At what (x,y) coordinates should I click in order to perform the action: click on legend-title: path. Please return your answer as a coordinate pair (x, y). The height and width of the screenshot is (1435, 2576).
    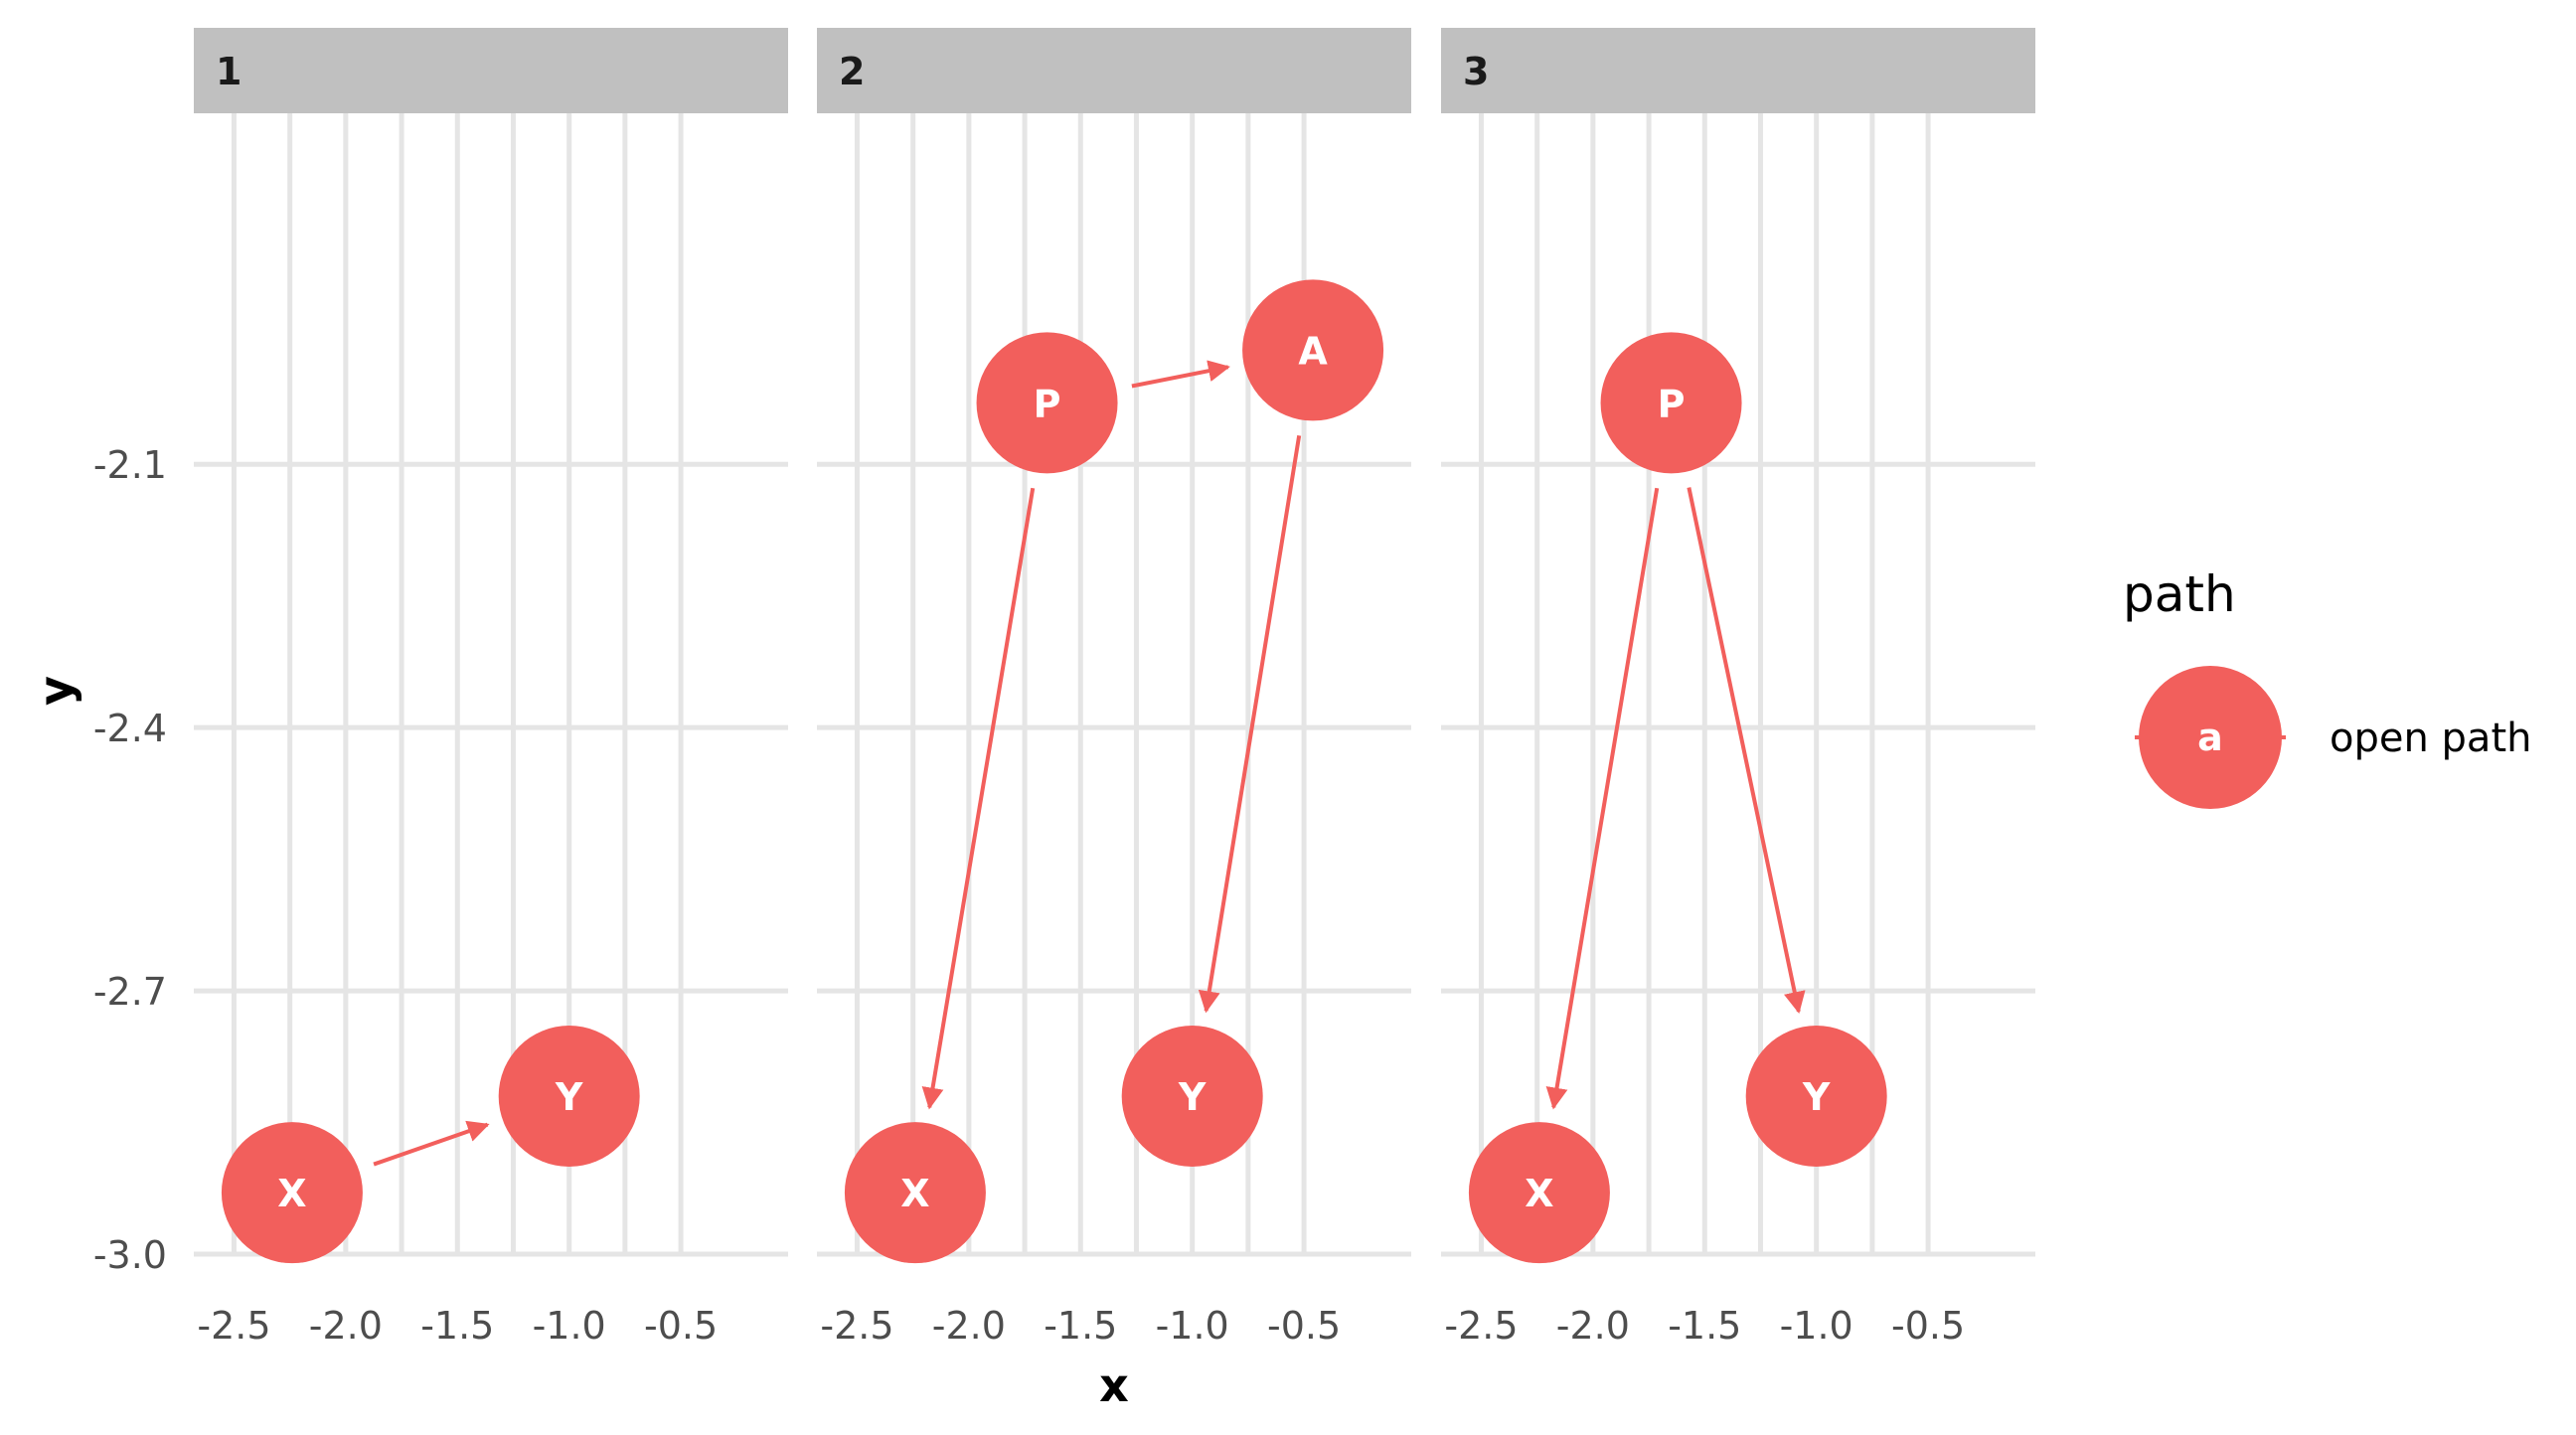
    Looking at the image, I should click on (2179, 594).